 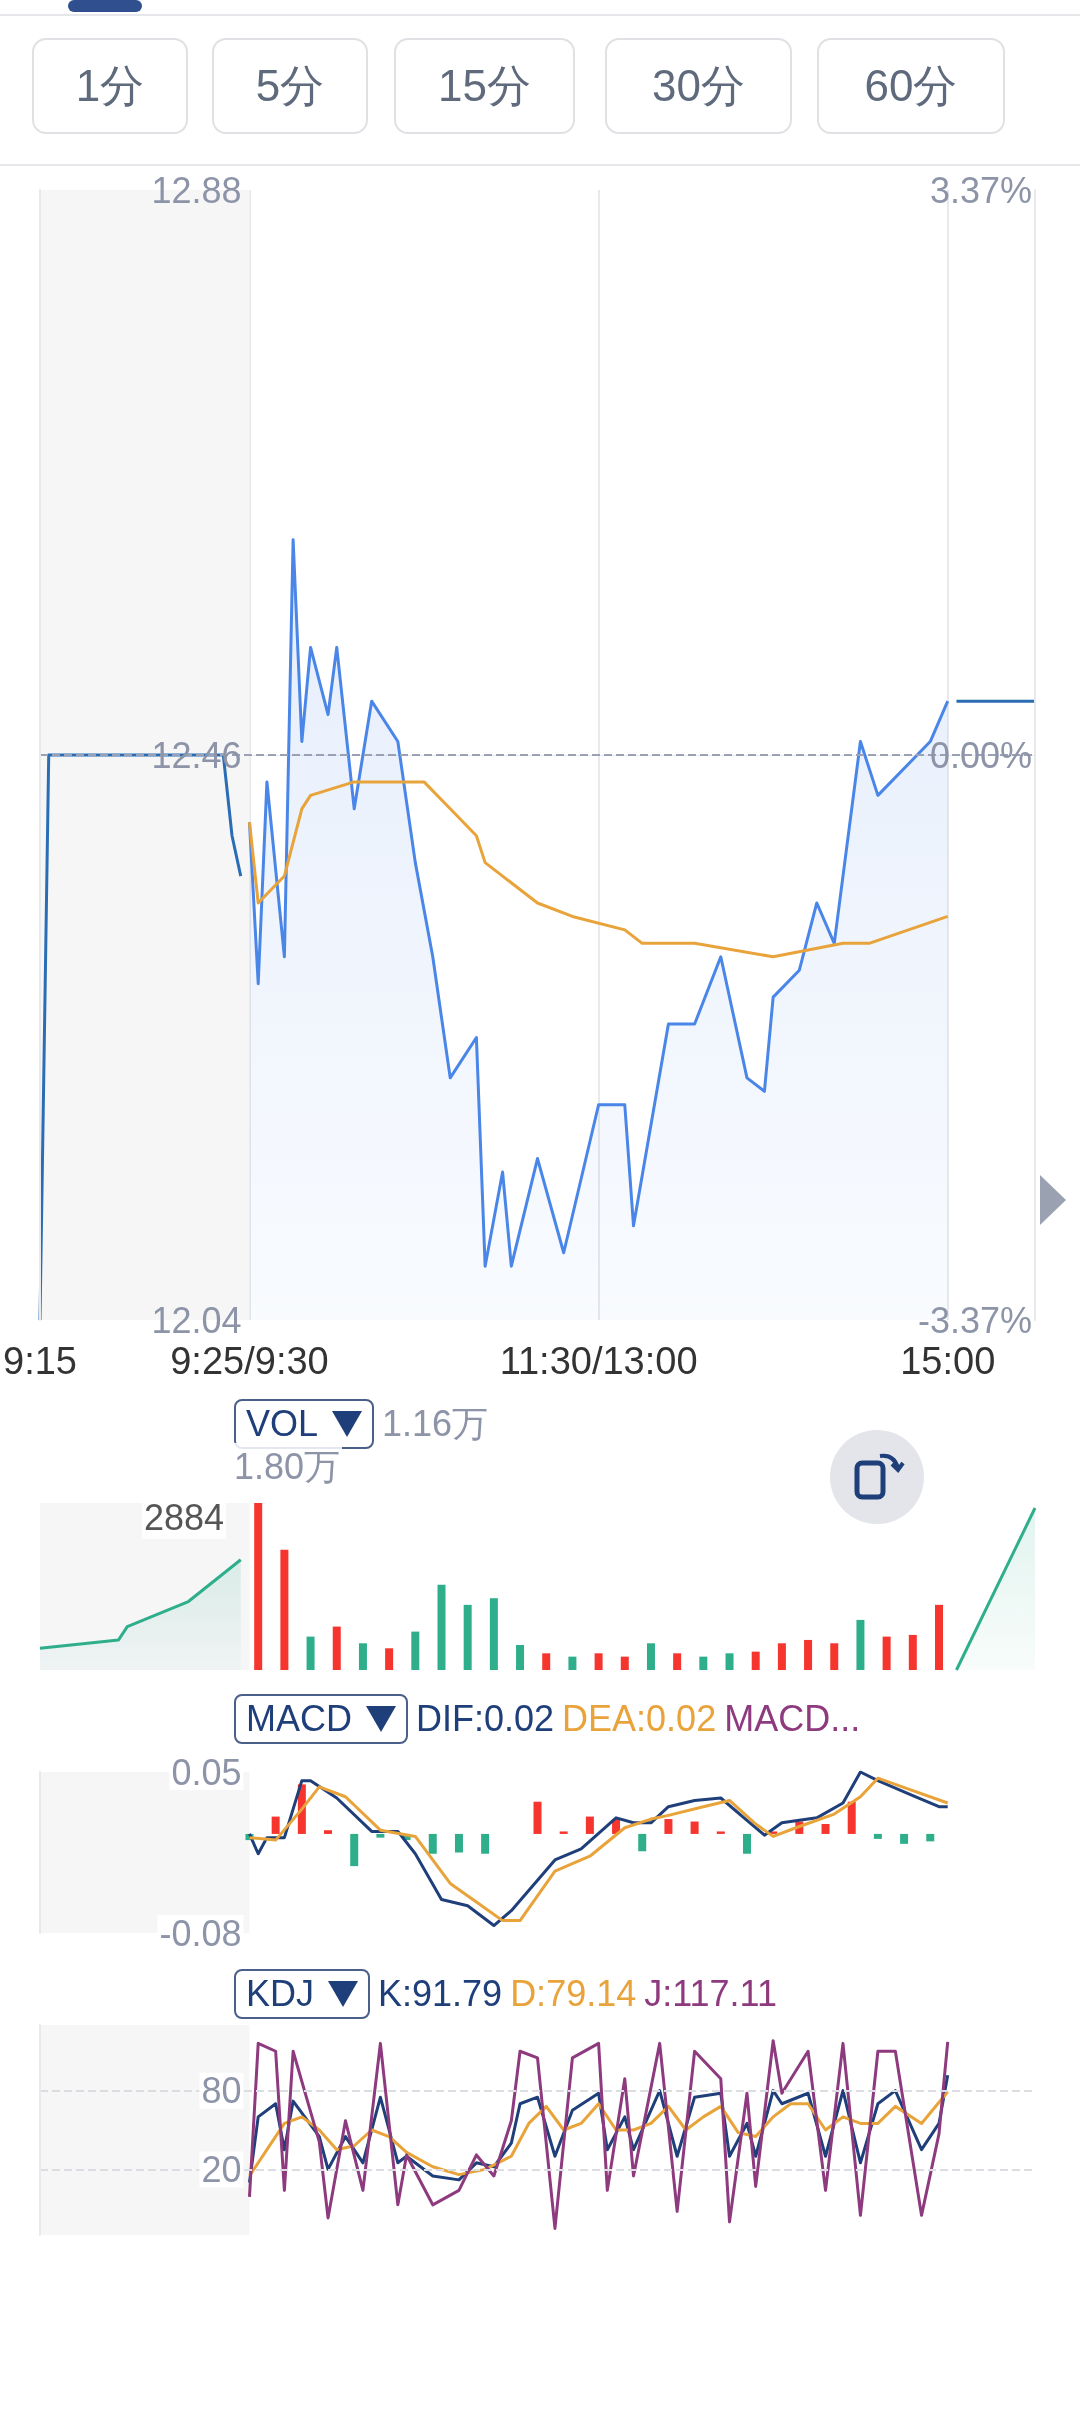 What do you see at coordinates (698, 86) in the screenshot?
I see `text: 30分` at bounding box center [698, 86].